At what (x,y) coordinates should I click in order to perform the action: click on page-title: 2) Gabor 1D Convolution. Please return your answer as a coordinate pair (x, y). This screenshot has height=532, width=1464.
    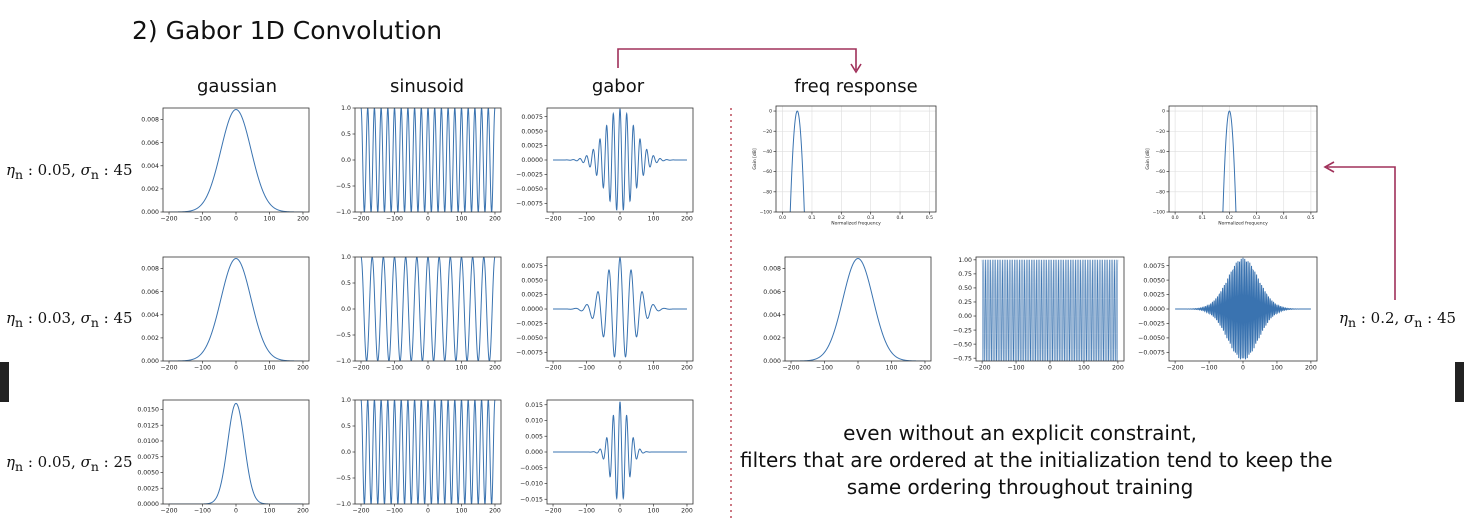
    Looking at the image, I should click on (287, 30).